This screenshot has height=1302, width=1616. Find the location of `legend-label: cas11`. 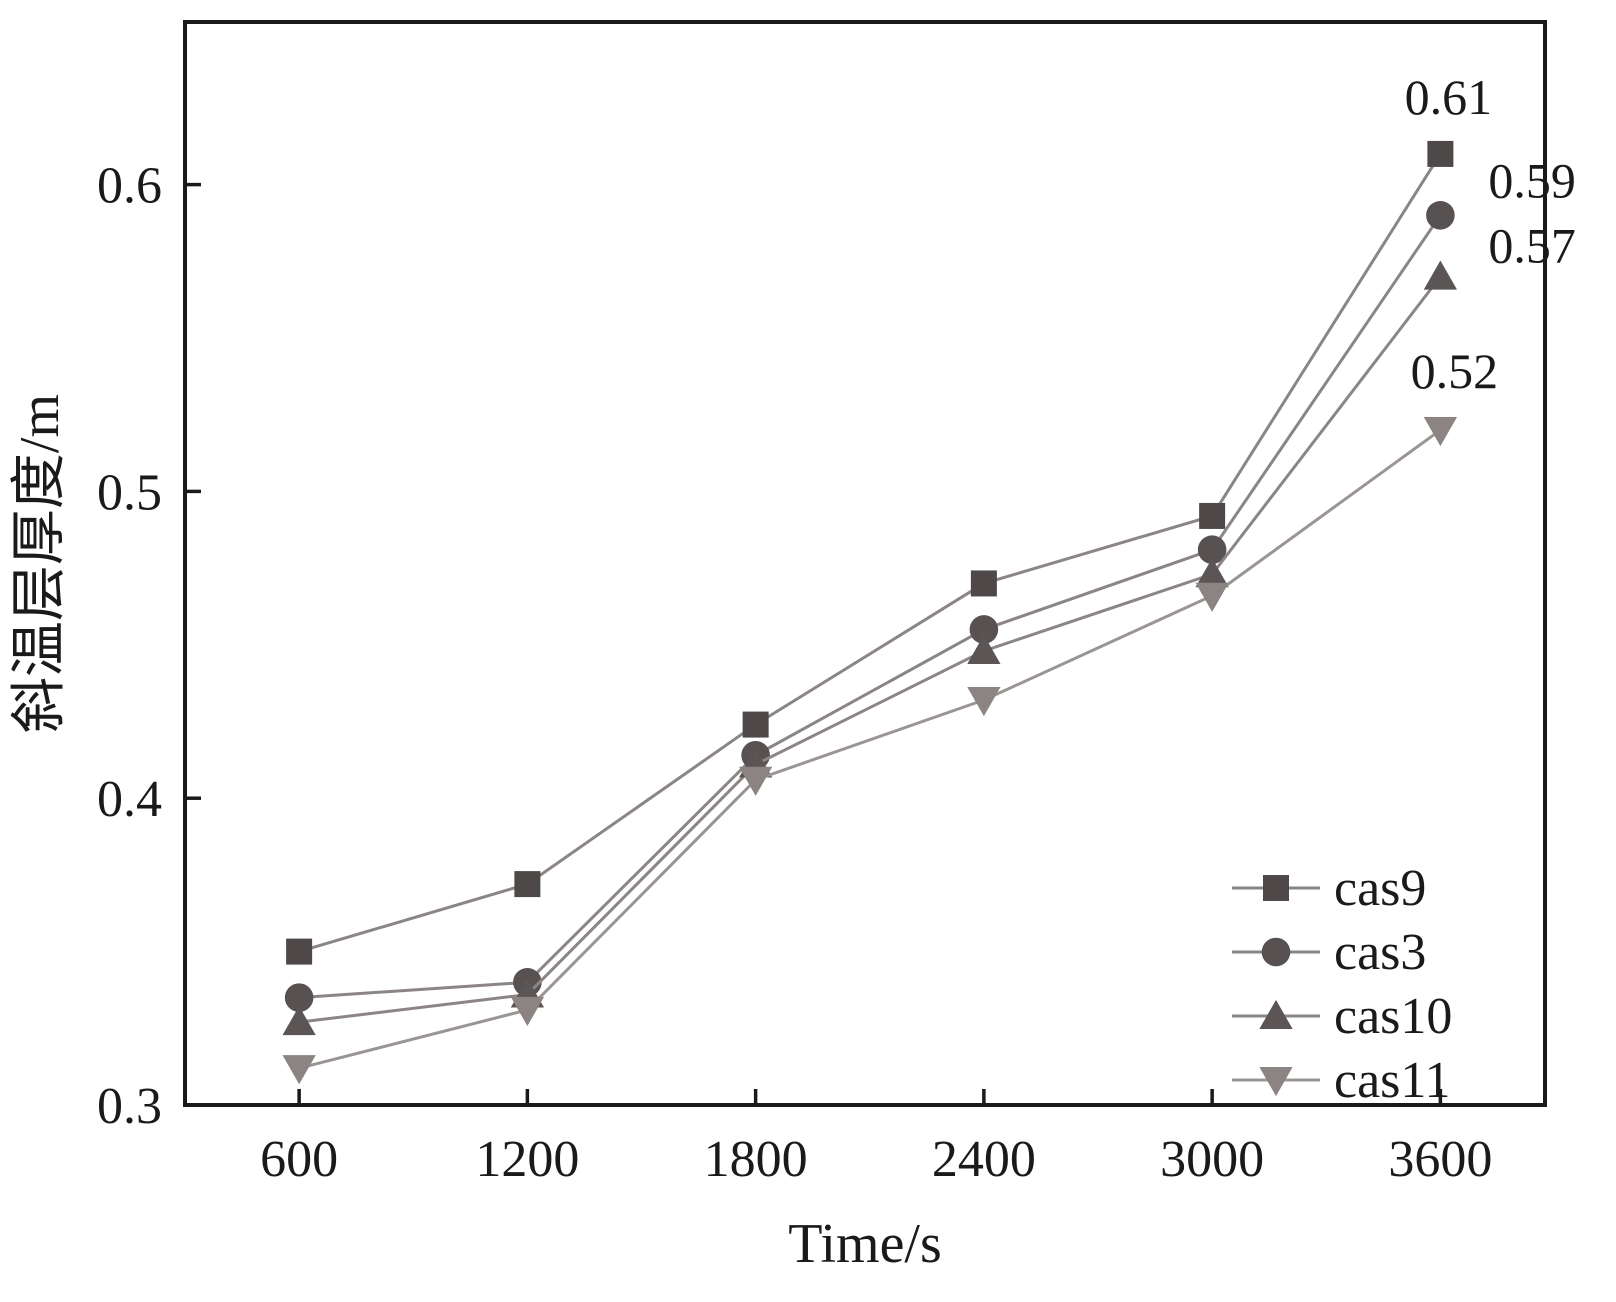

legend-label: cas11 is located at coordinates (1392, 1080).